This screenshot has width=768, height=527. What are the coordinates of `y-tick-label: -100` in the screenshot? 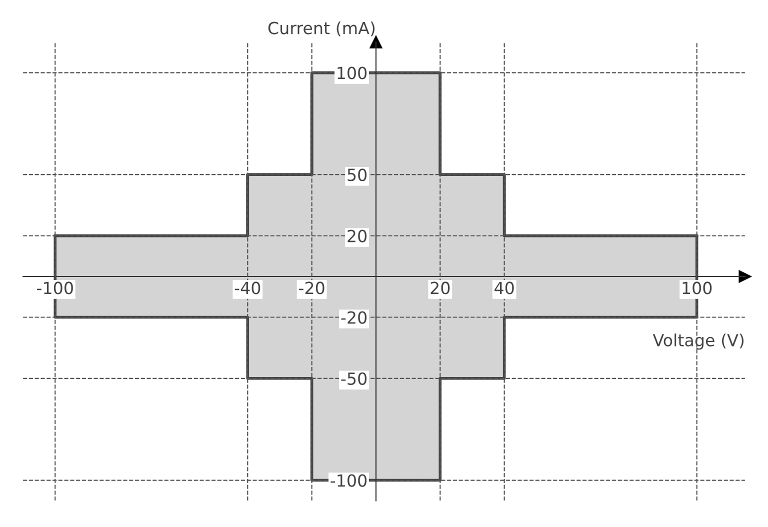 It's located at (348, 480).